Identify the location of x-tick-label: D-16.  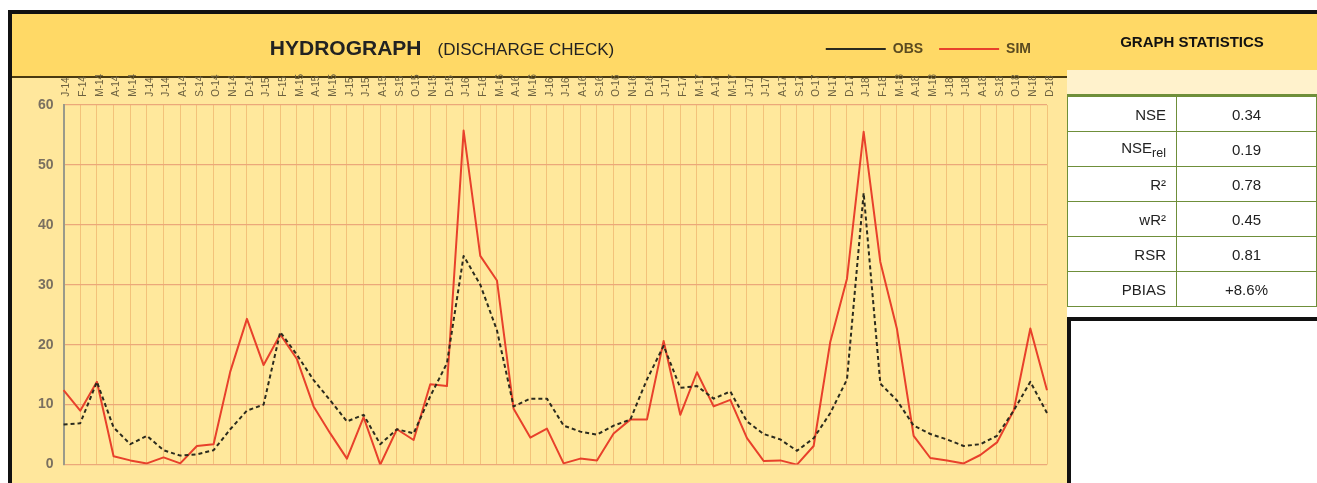
(649, 85).